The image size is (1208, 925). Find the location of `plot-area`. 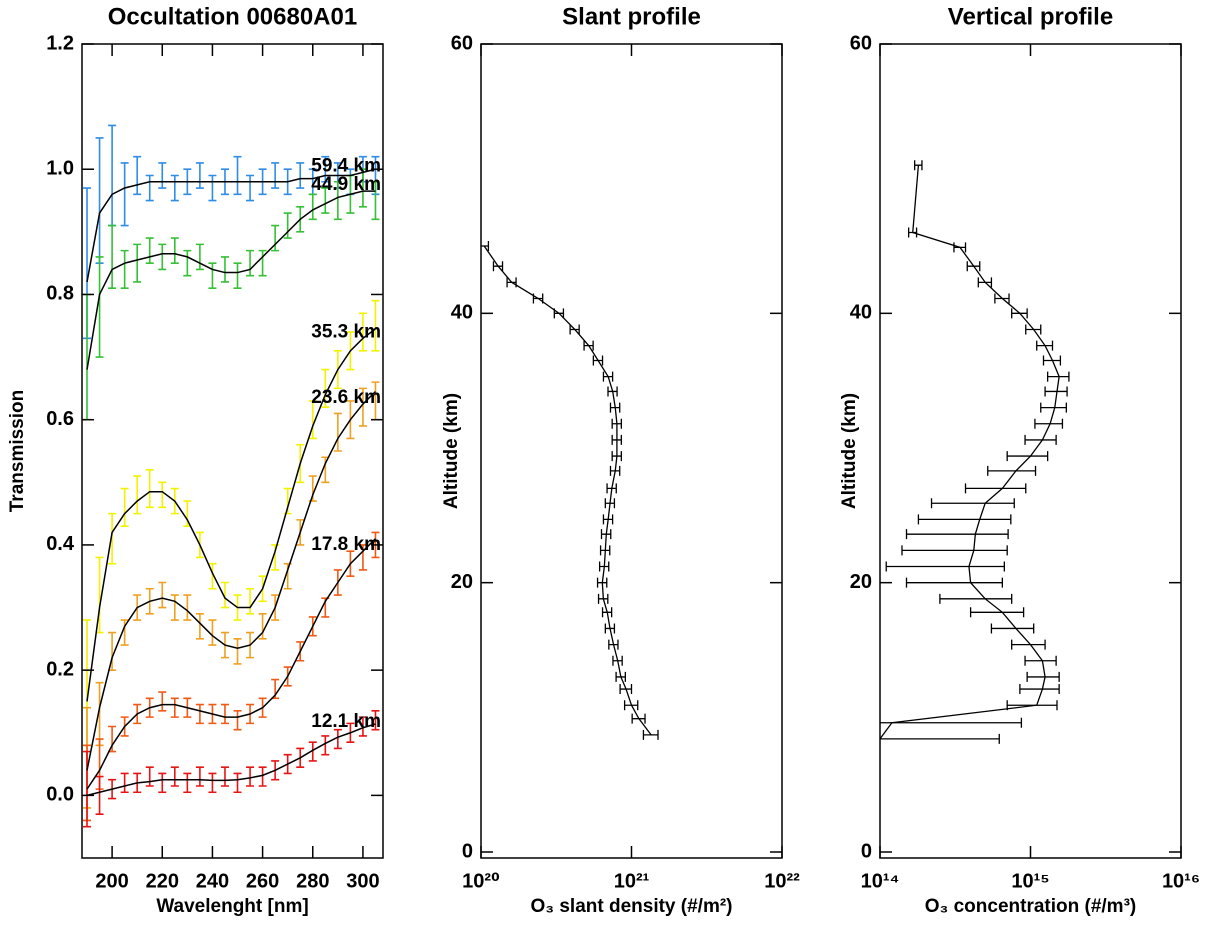

plot-area is located at coordinates (975, 452).